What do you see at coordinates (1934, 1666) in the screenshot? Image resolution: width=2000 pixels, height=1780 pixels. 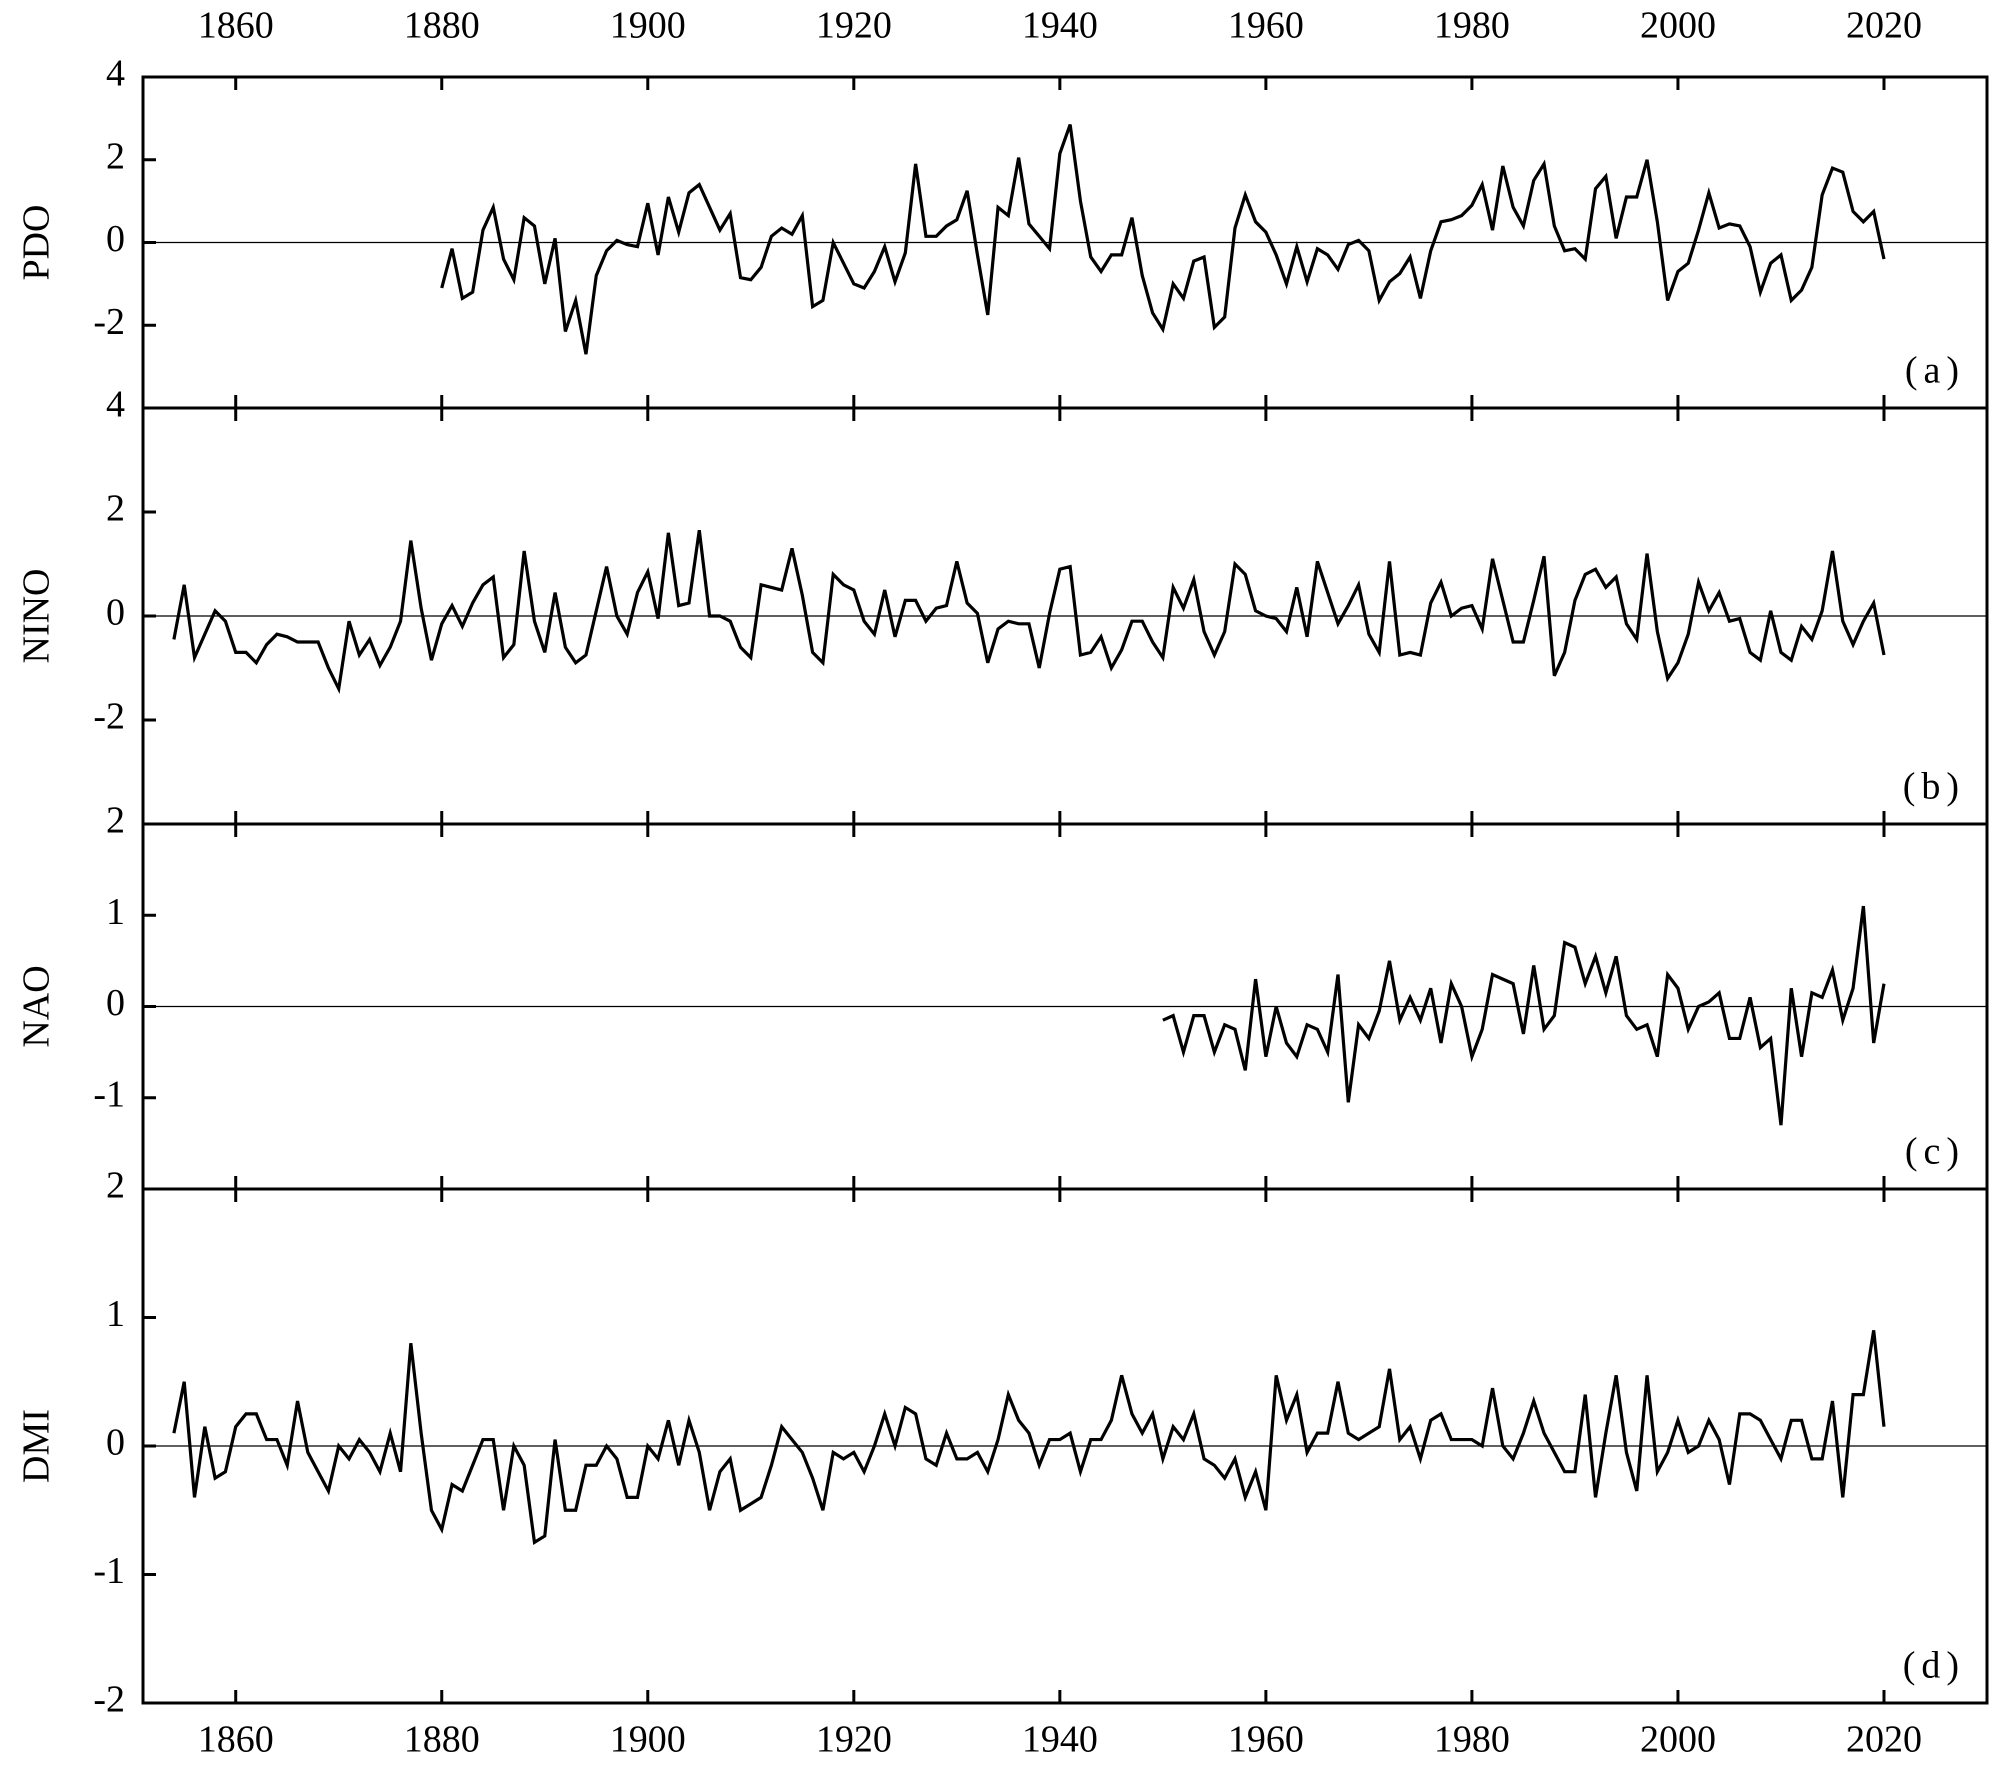 I see `panel-label: (d)` at bounding box center [1934, 1666].